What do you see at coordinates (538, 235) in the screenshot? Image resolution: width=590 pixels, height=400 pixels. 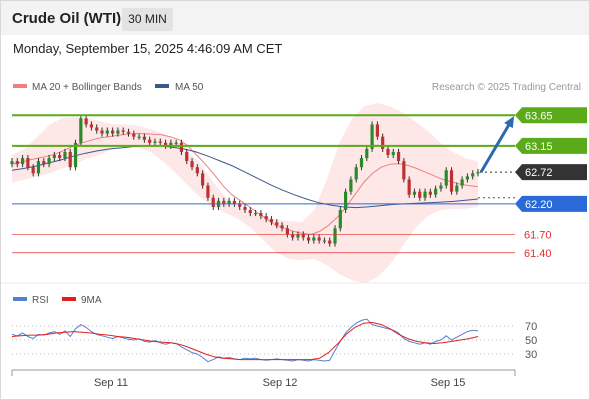 I see `level-label: 61.70` at bounding box center [538, 235].